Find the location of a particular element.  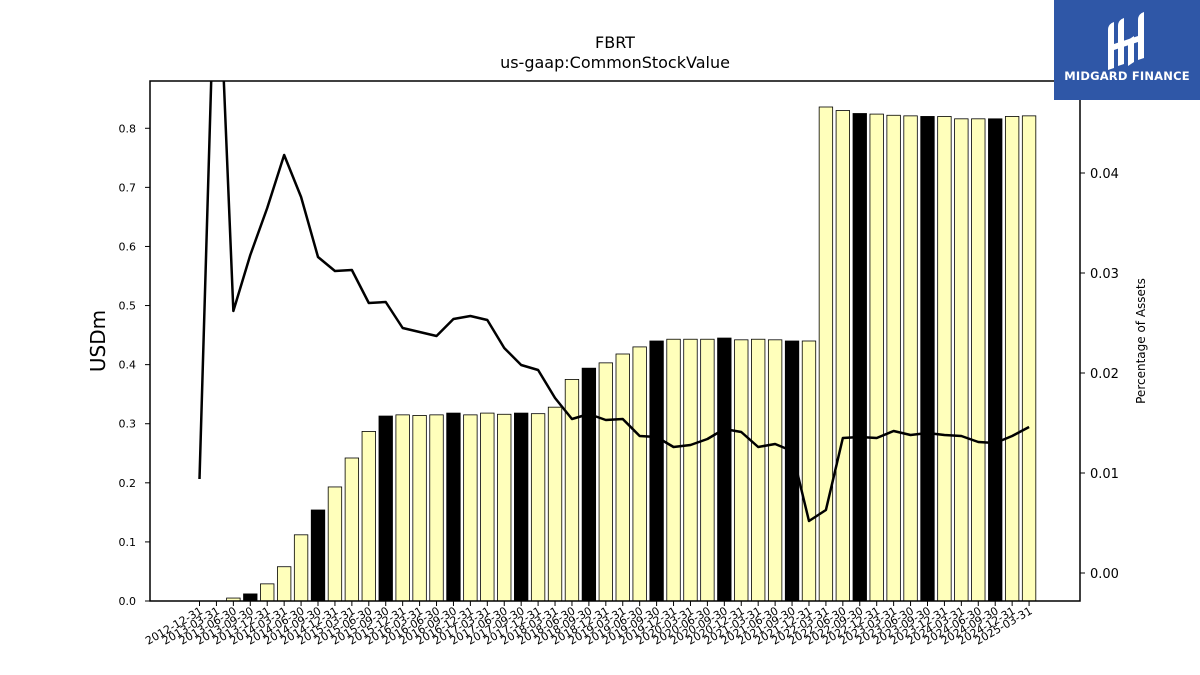

y2-tick-label: 0.00 is located at coordinates (1104, 574).